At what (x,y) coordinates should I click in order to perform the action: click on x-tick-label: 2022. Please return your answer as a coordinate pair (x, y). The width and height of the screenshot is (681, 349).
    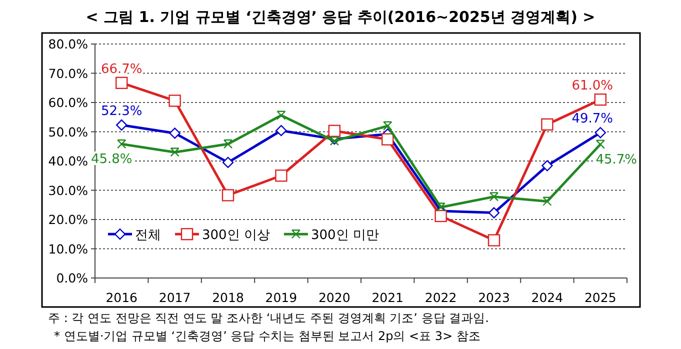
    Looking at the image, I should click on (440, 297).